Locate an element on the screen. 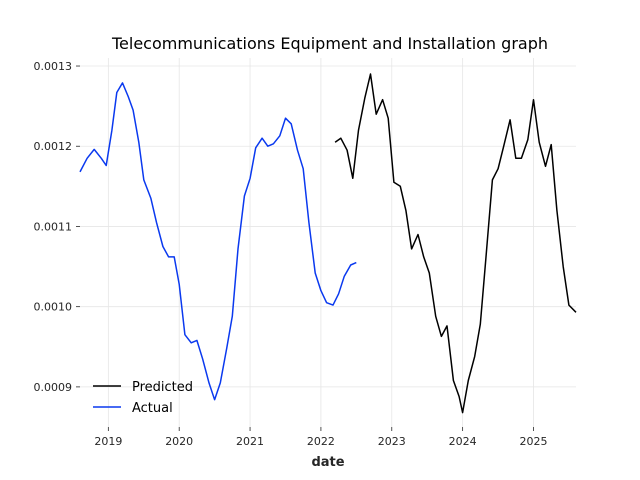 The width and height of the screenshot is (640, 480). x-axis-label: date is located at coordinates (327, 462).